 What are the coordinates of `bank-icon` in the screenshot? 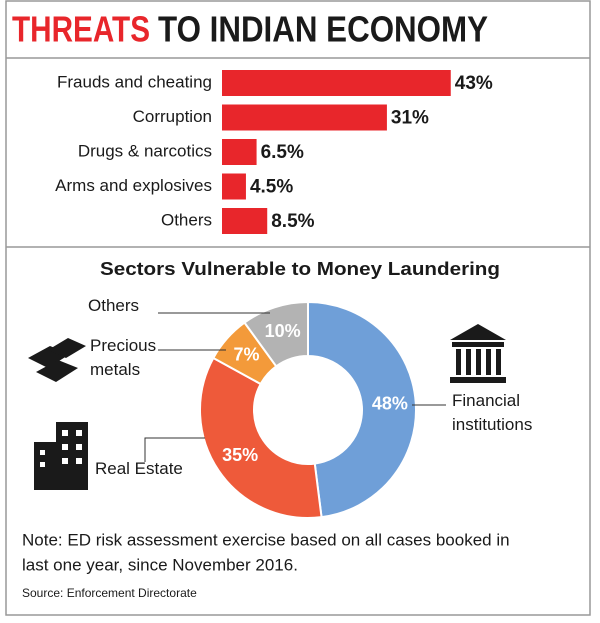 It's located at (478, 353).